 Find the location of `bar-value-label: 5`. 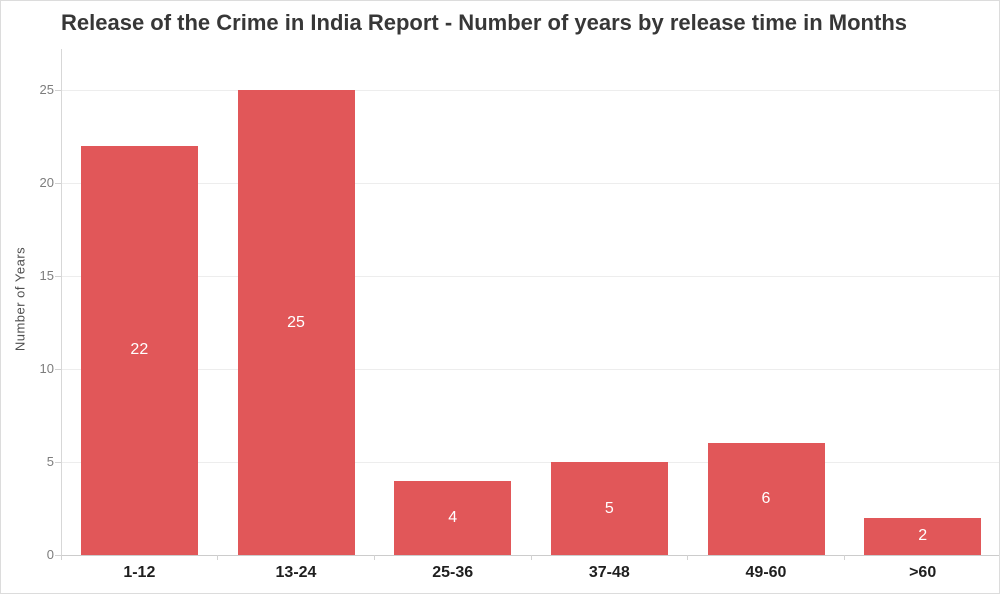

bar-value-label: 5 is located at coordinates (609, 508).